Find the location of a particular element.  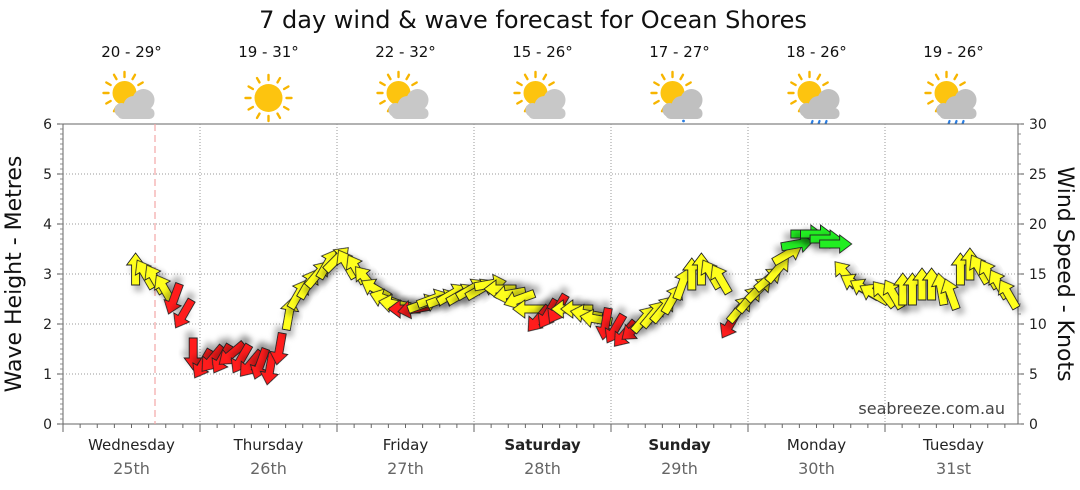

day-date-label: 25th is located at coordinates (131, 468).